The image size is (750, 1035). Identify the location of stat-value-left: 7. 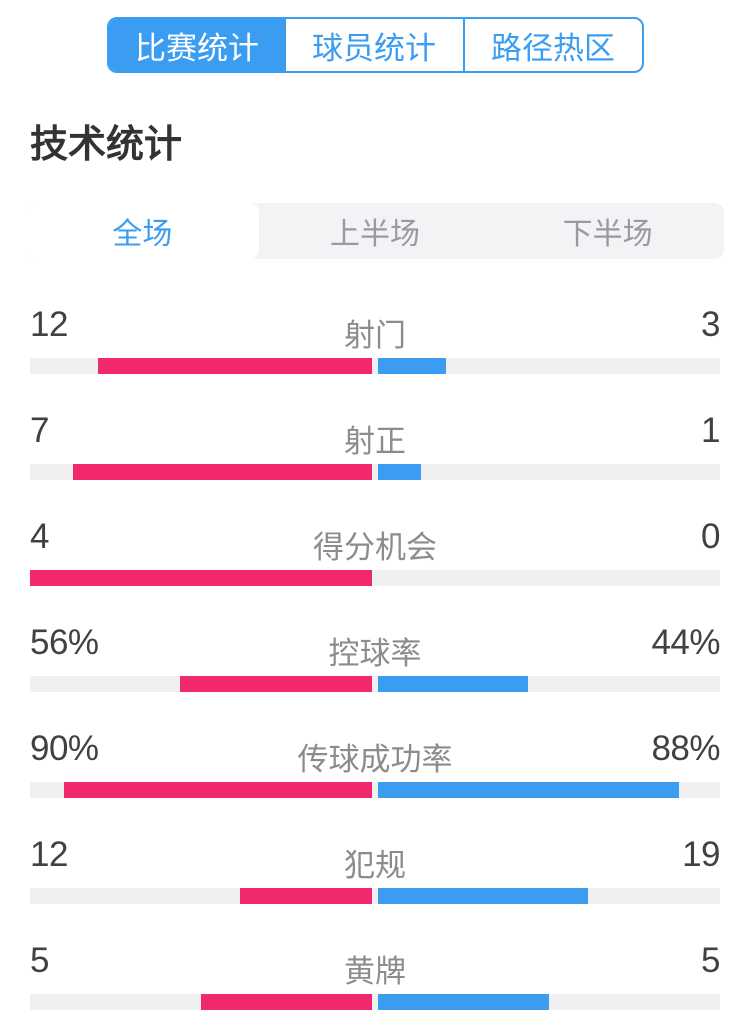
(39, 430).